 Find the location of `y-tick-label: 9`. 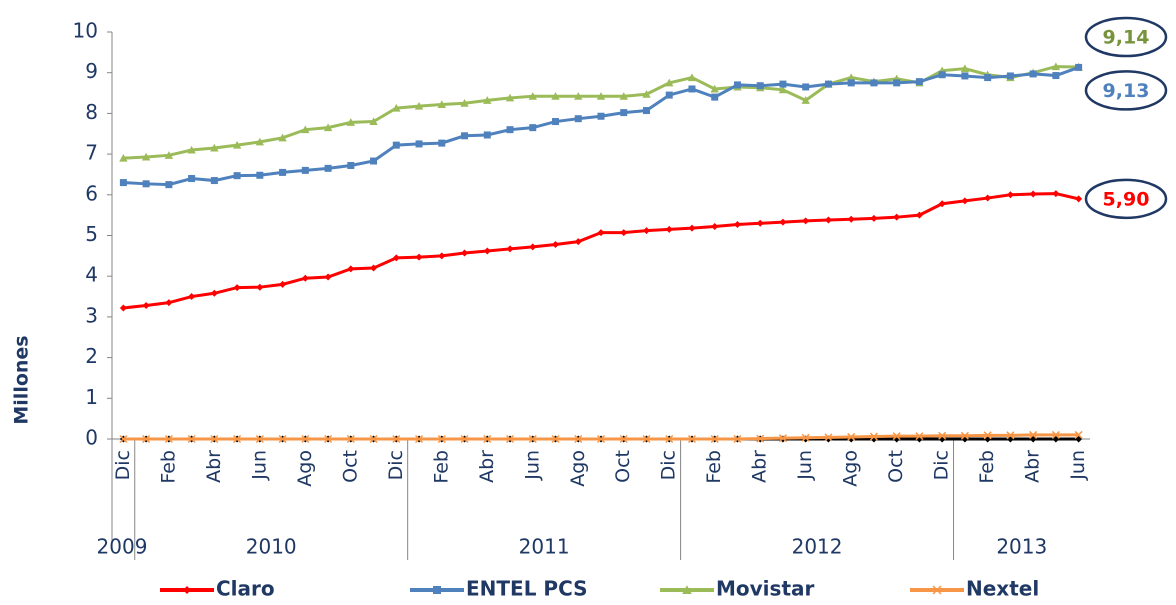

y-tick-label: 9 is located at coordinates (91, 71).